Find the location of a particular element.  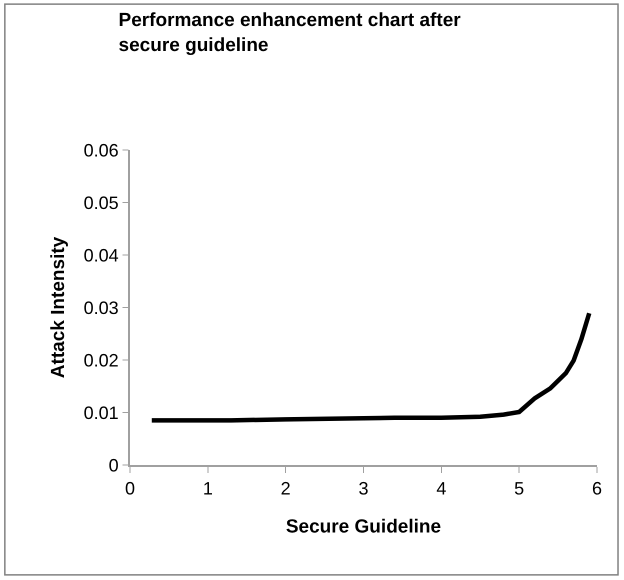

x-tick-label: 0 is located at coordinates (130, 488).